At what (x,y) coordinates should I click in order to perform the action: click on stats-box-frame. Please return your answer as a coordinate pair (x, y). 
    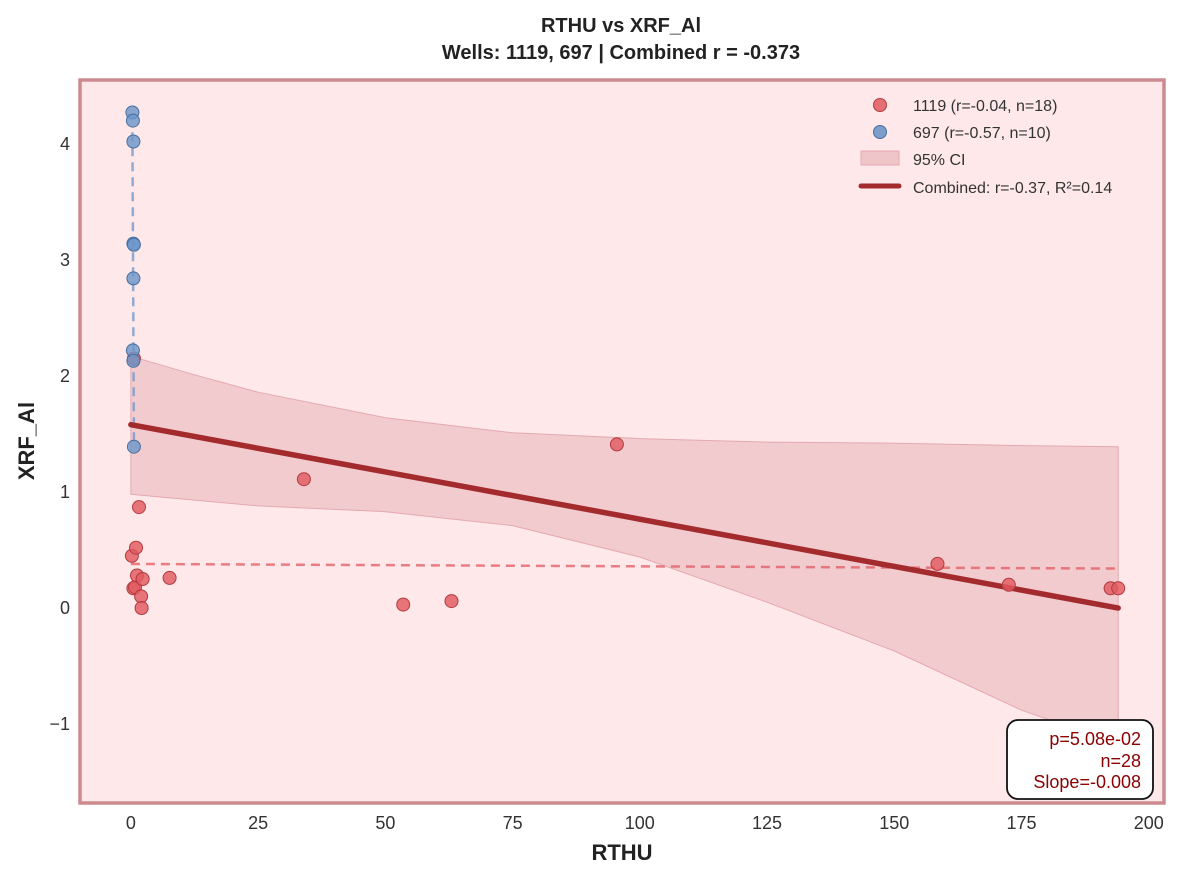
    Looking at the image, I should click on (1080, 759).